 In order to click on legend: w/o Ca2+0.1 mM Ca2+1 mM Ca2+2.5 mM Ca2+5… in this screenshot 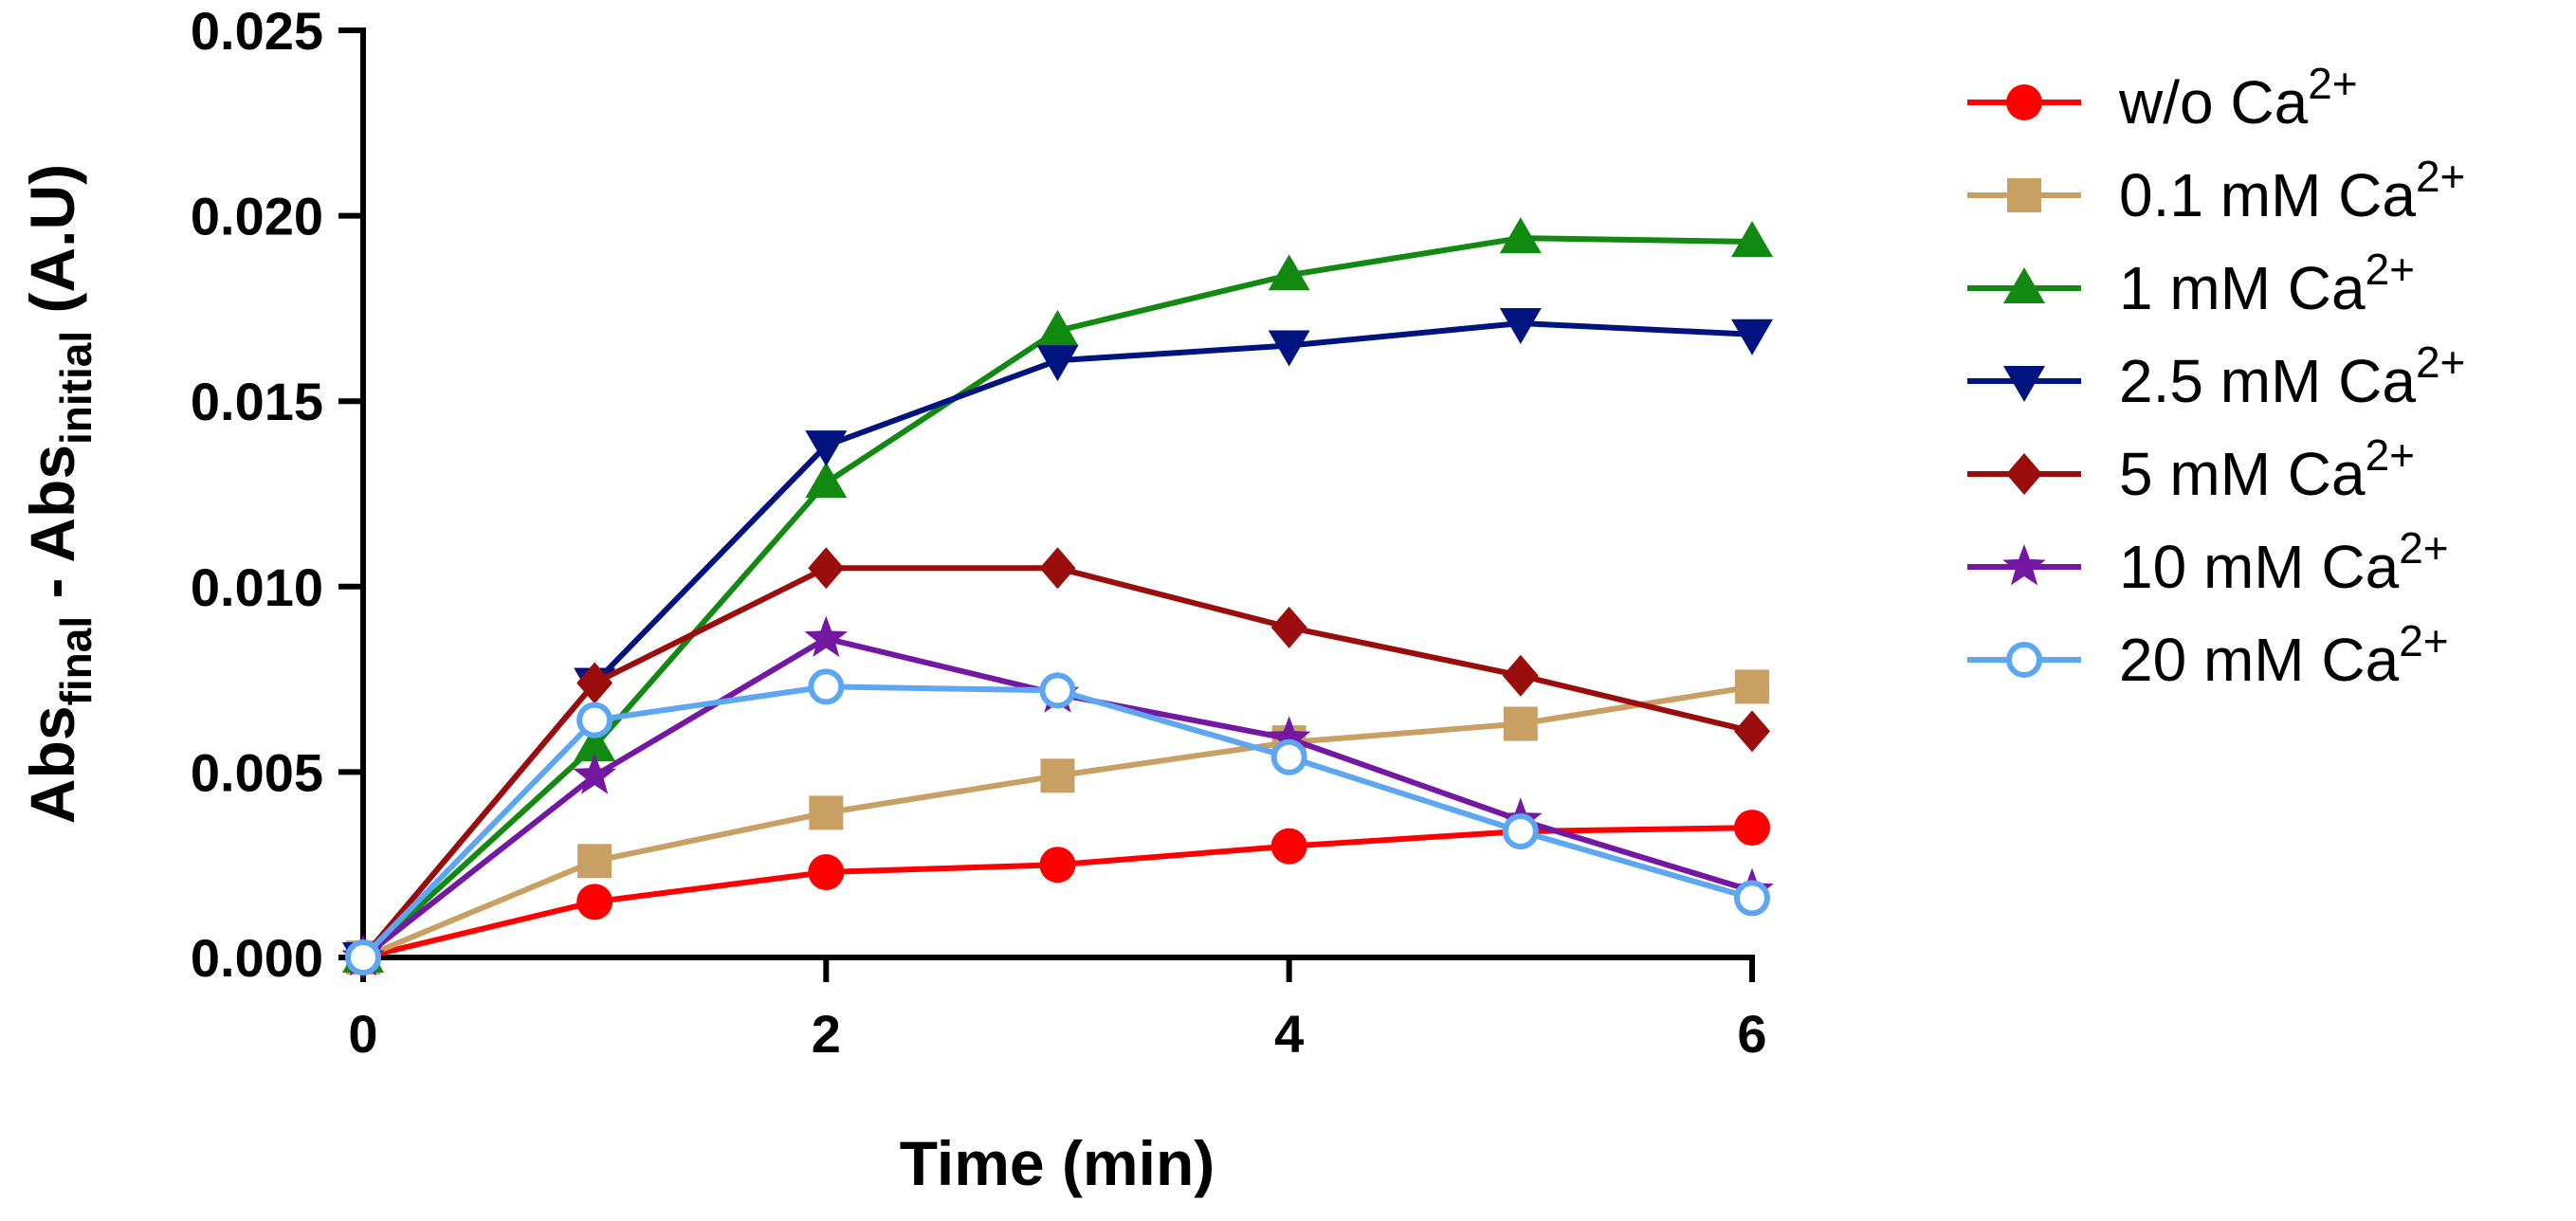, I will do `click(2216, 377)`.